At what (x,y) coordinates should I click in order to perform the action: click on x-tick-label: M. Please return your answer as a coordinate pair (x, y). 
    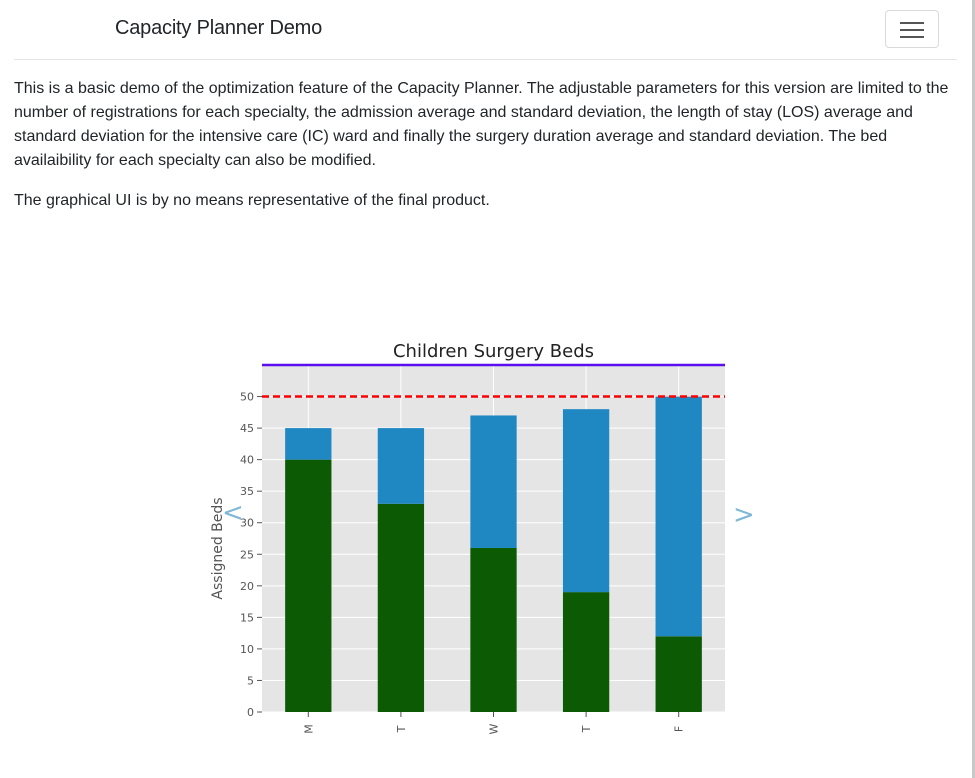
    Looking at the image, I should click on (308, 729).